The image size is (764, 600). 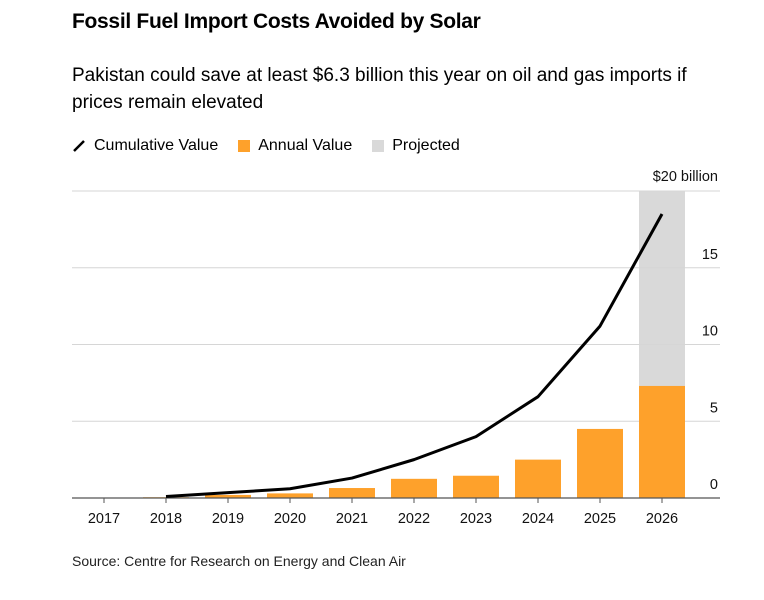 I want to click on legend-item-annual: Annual Value, so click(x=295, y=146).